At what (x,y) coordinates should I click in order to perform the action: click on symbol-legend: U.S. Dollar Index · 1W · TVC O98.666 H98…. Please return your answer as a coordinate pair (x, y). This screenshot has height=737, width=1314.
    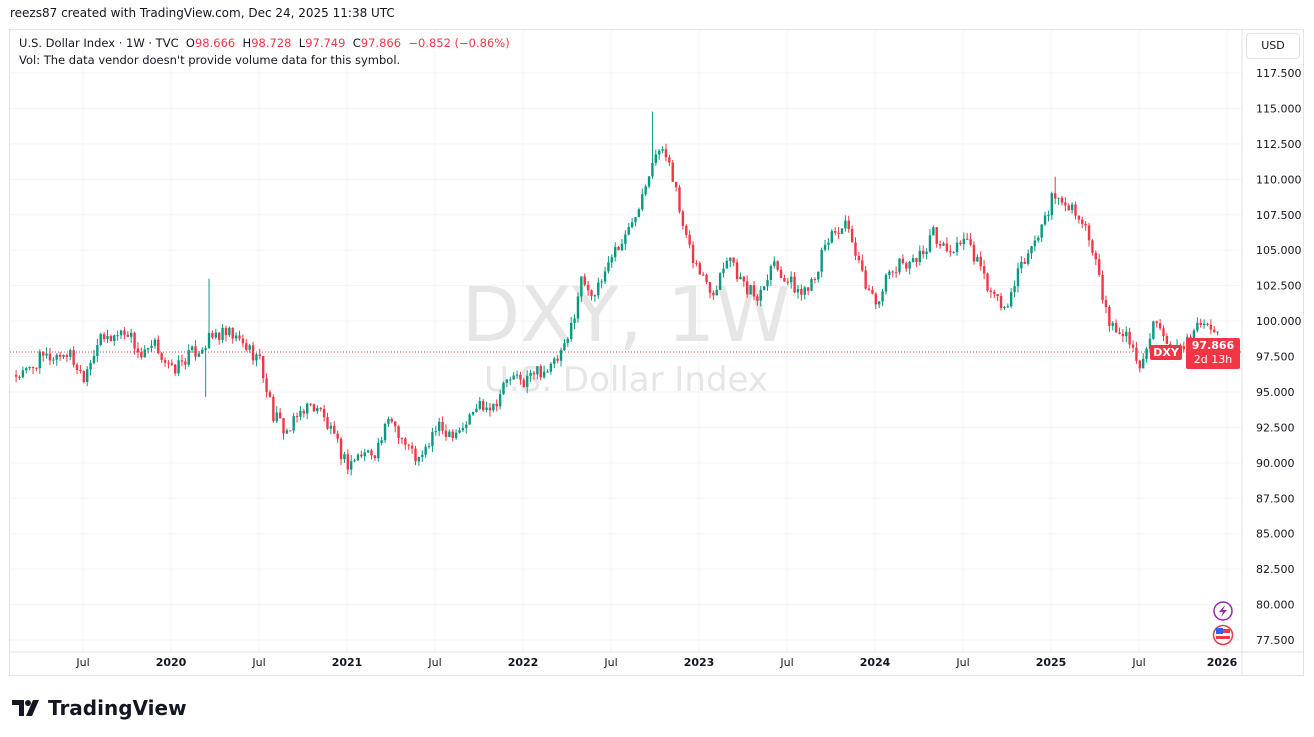
    Looking at the image, I should click on (264, 52).